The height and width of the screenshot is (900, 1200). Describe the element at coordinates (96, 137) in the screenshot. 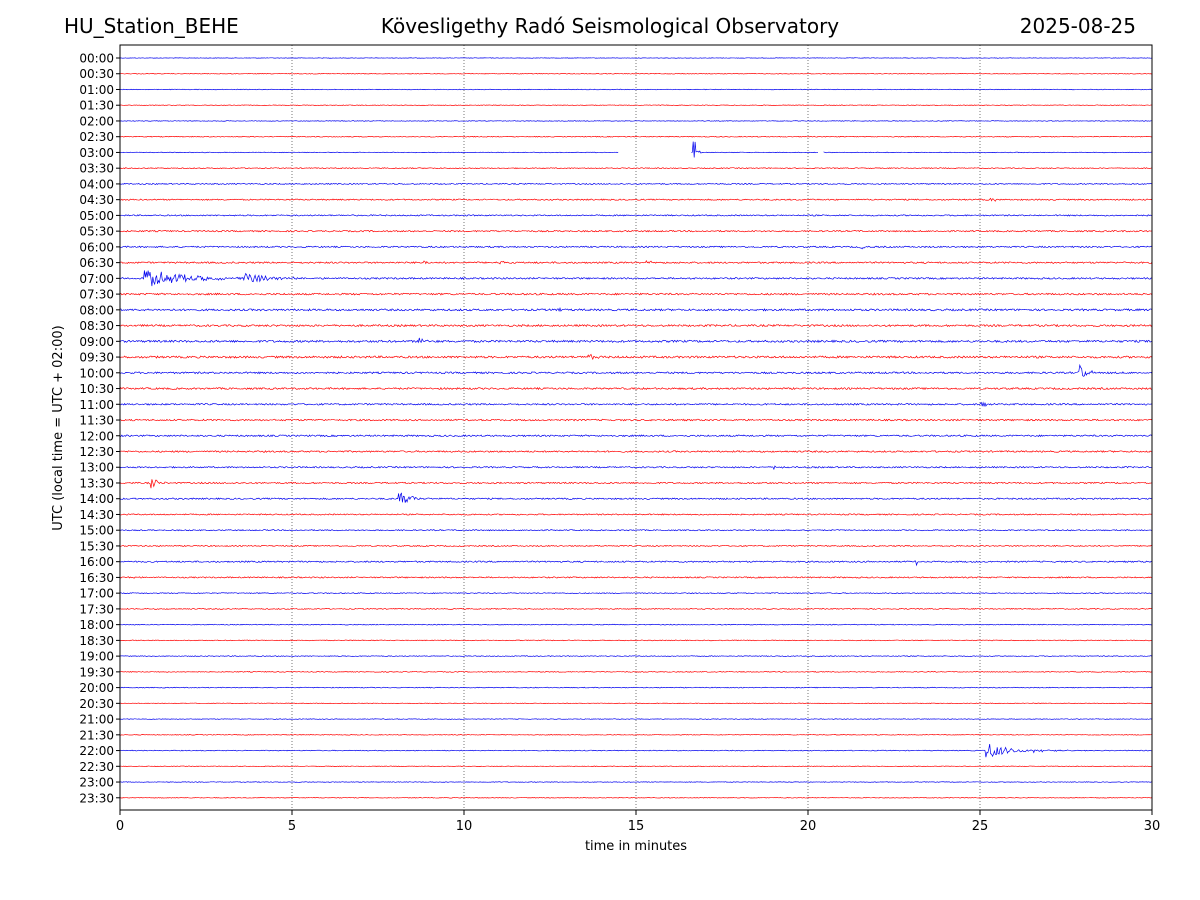

I see `y-tick-label: 02:30` at that location.